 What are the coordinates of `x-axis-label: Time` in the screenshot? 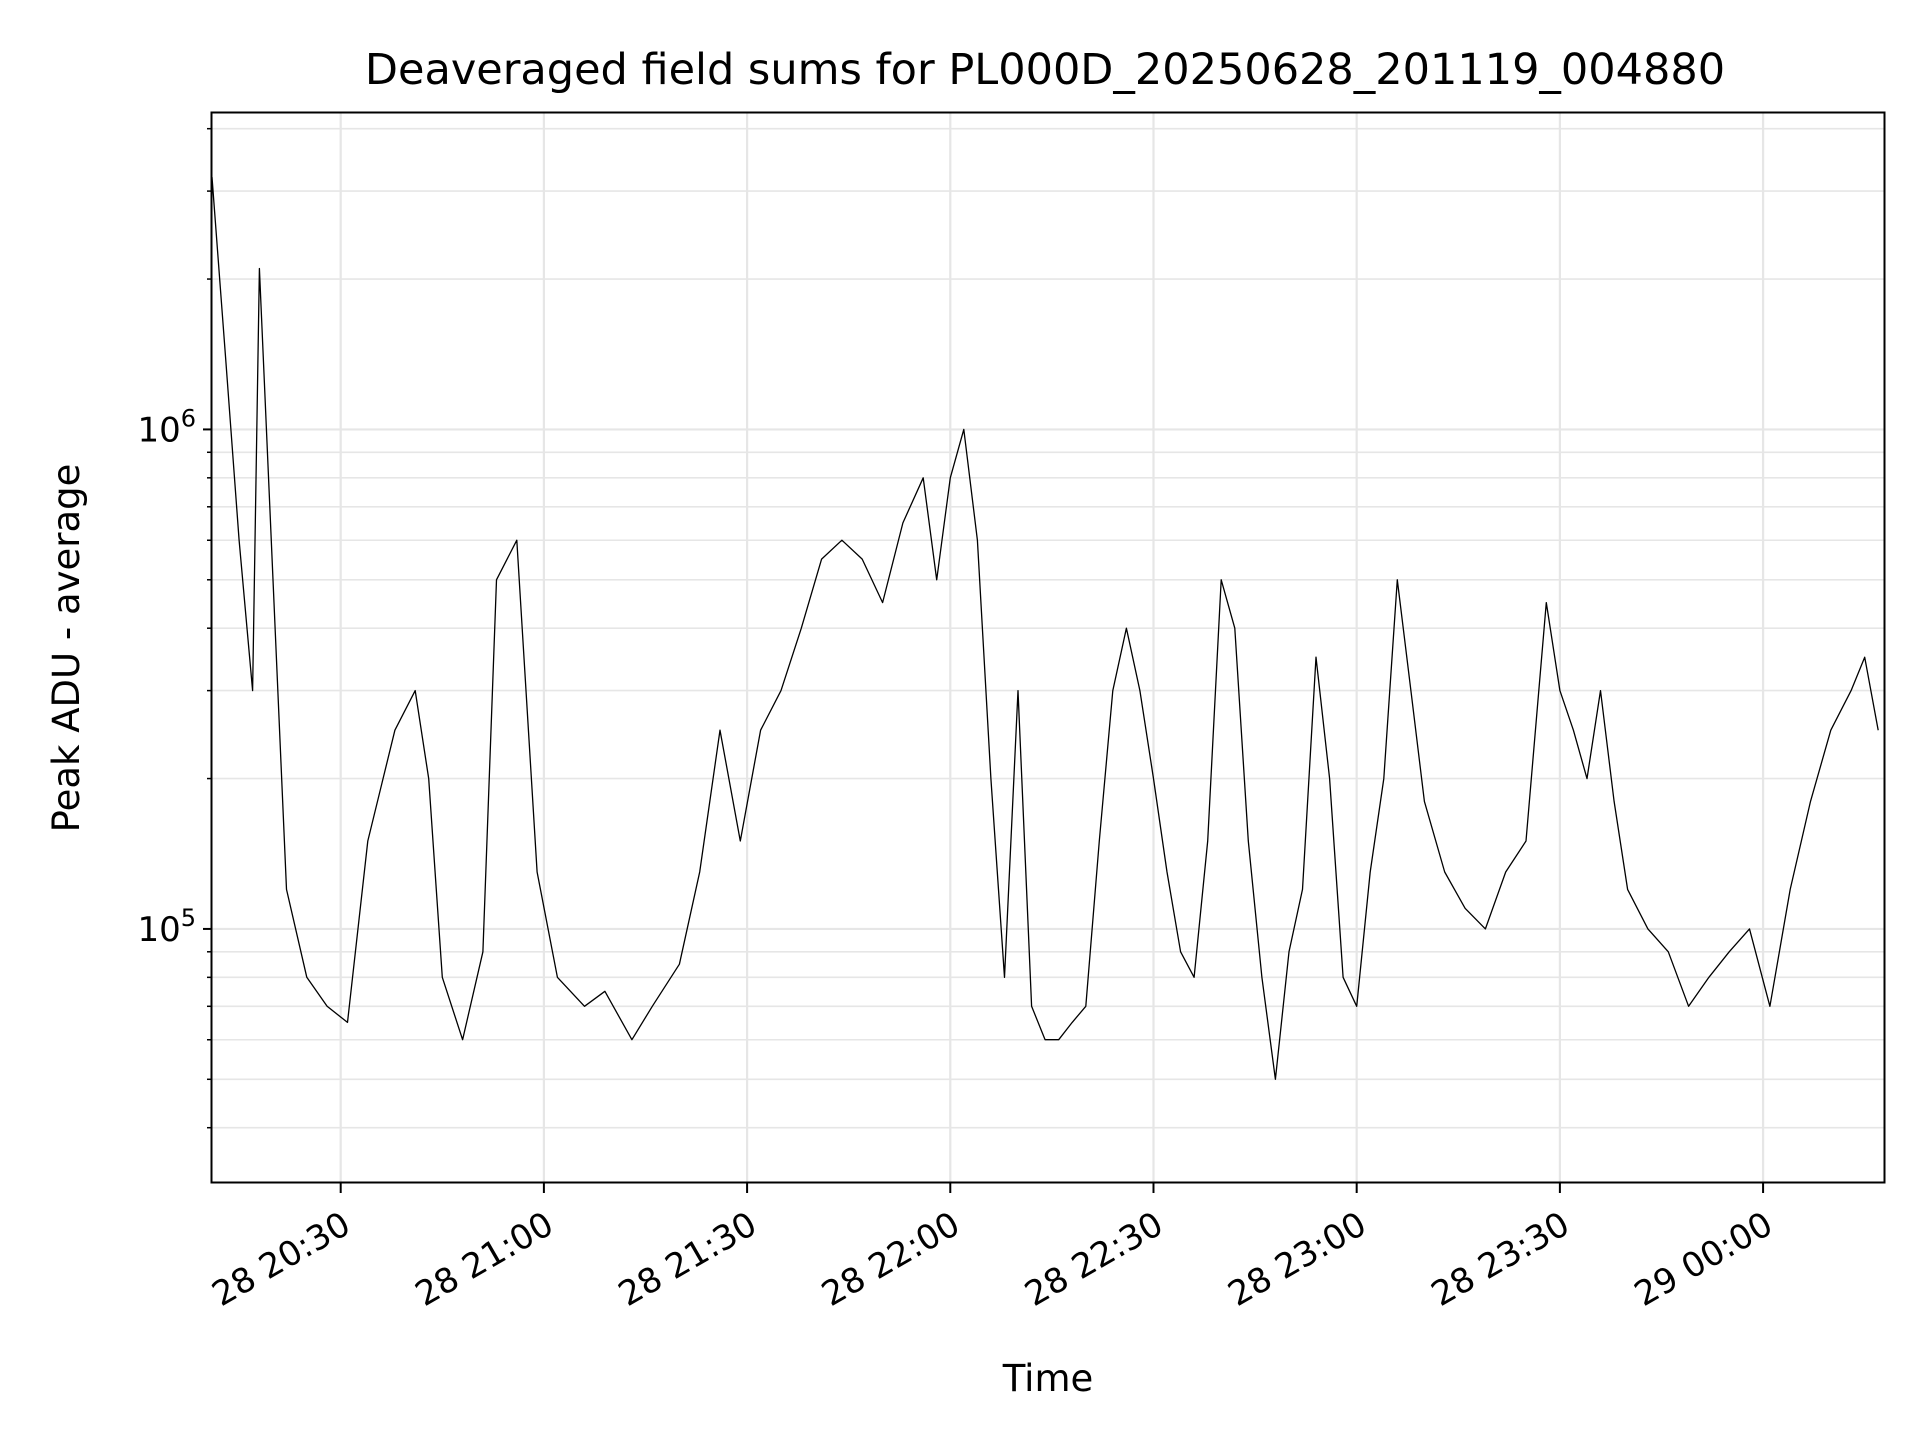 It's located at (1048, 1378).